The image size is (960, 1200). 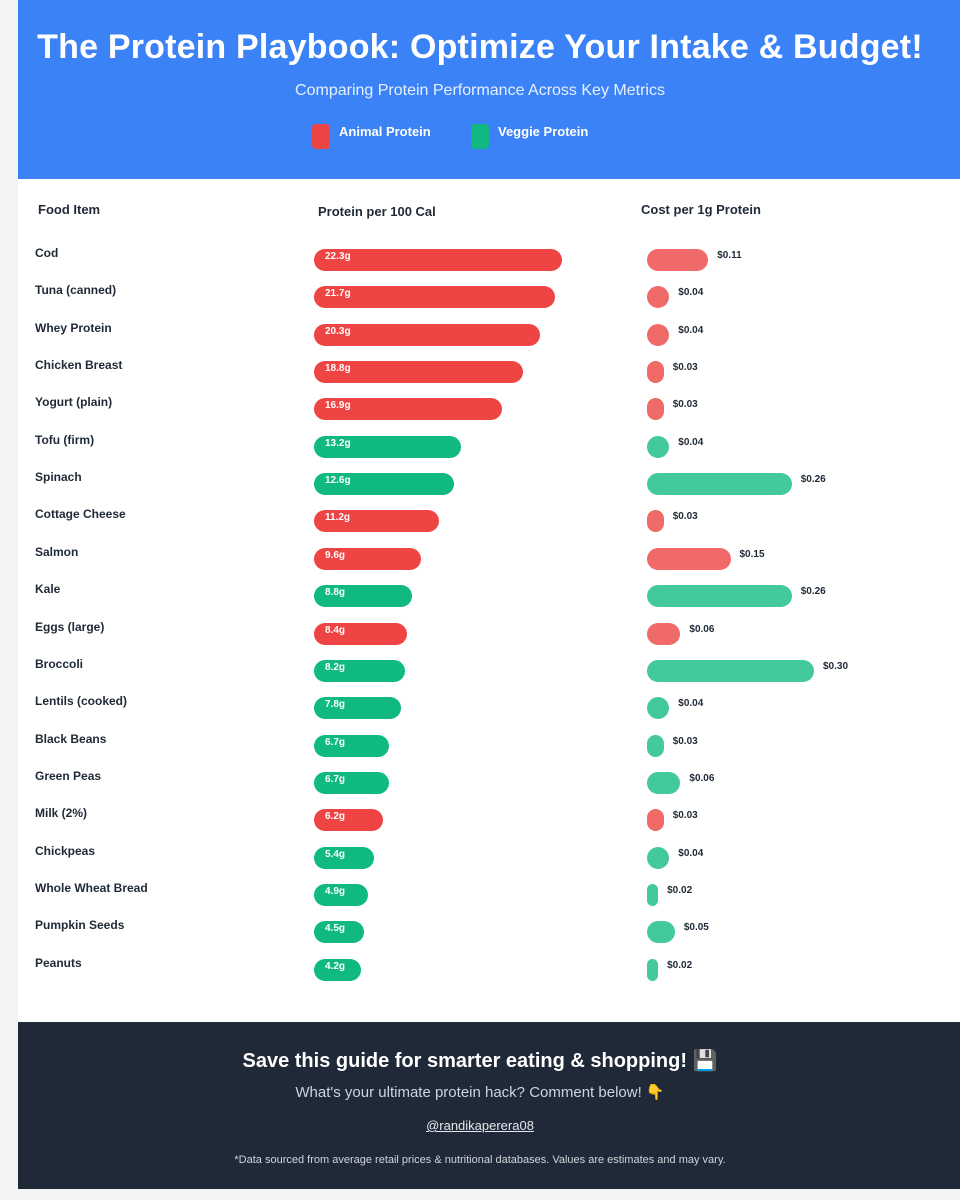 What do you see at coordinates (376, 521) in the screenshot?
I see `protein-bar: 11.2g` at bounding box center [376, 521].